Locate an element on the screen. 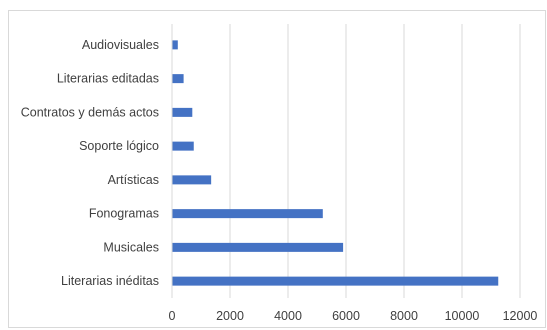 The width and height of the screenshot is (547, 330). x-tick-label: 8000 is located at coordinates (404, 316).